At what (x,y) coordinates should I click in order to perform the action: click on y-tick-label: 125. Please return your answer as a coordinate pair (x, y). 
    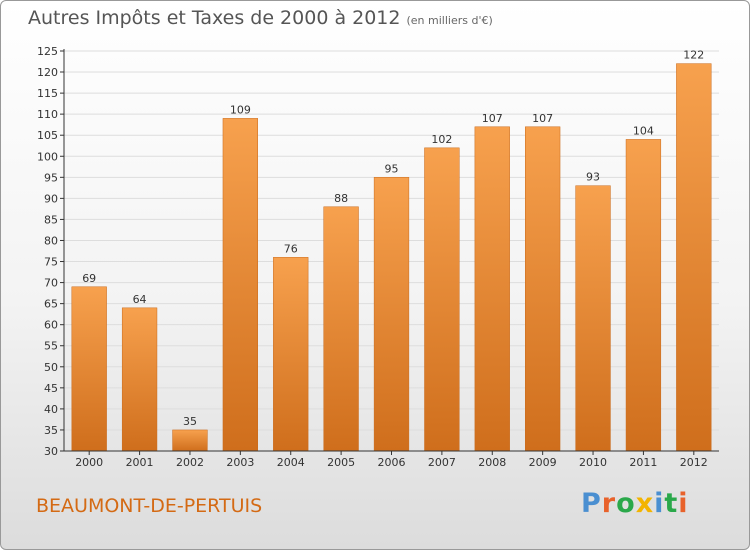
    Looking at the image, I should click on (47, 51).